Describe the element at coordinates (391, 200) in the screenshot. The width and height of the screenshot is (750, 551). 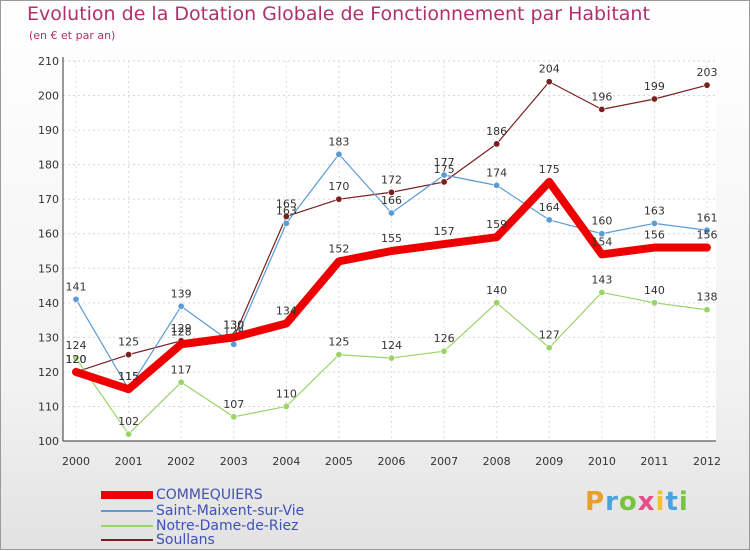
I see `data-label: 166` at that location.